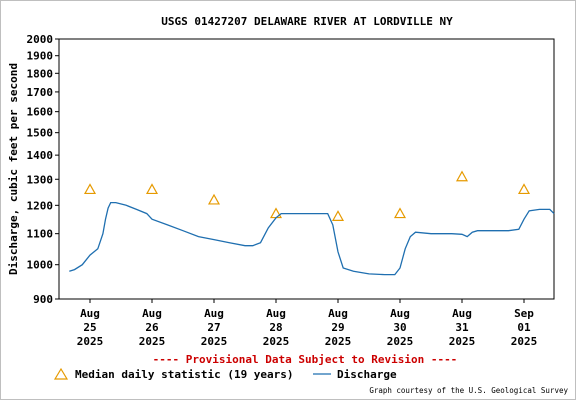  What do you see at coordinates (13, 169) in the screenshot?
I see `y-axis-label: Discharge, cubic feet per second` at bounding box center [13, 169].